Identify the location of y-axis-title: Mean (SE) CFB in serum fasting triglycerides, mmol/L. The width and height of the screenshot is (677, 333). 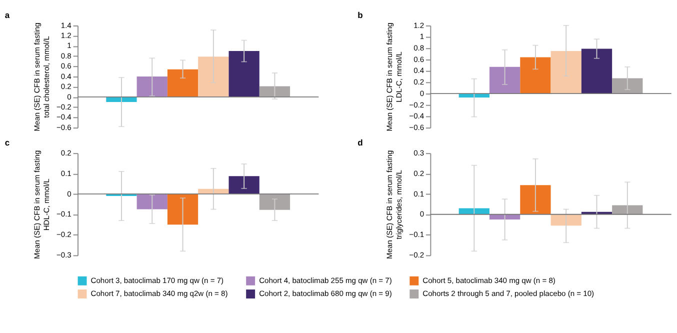
(394, 204).